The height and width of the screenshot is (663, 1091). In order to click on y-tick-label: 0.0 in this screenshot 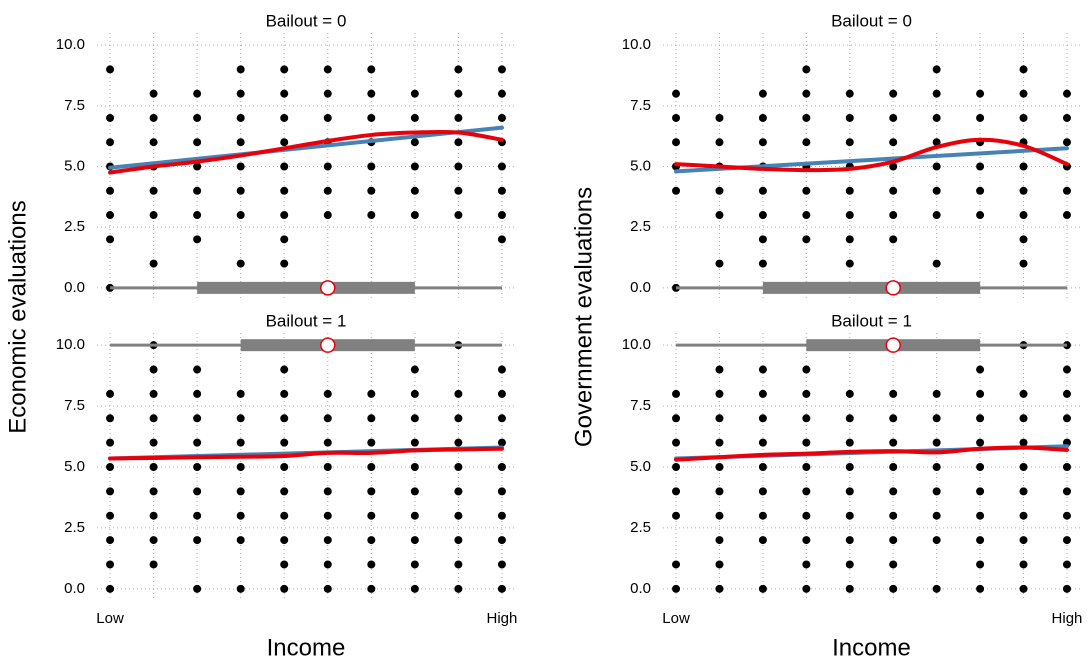, I will do `click(74, 287)`.